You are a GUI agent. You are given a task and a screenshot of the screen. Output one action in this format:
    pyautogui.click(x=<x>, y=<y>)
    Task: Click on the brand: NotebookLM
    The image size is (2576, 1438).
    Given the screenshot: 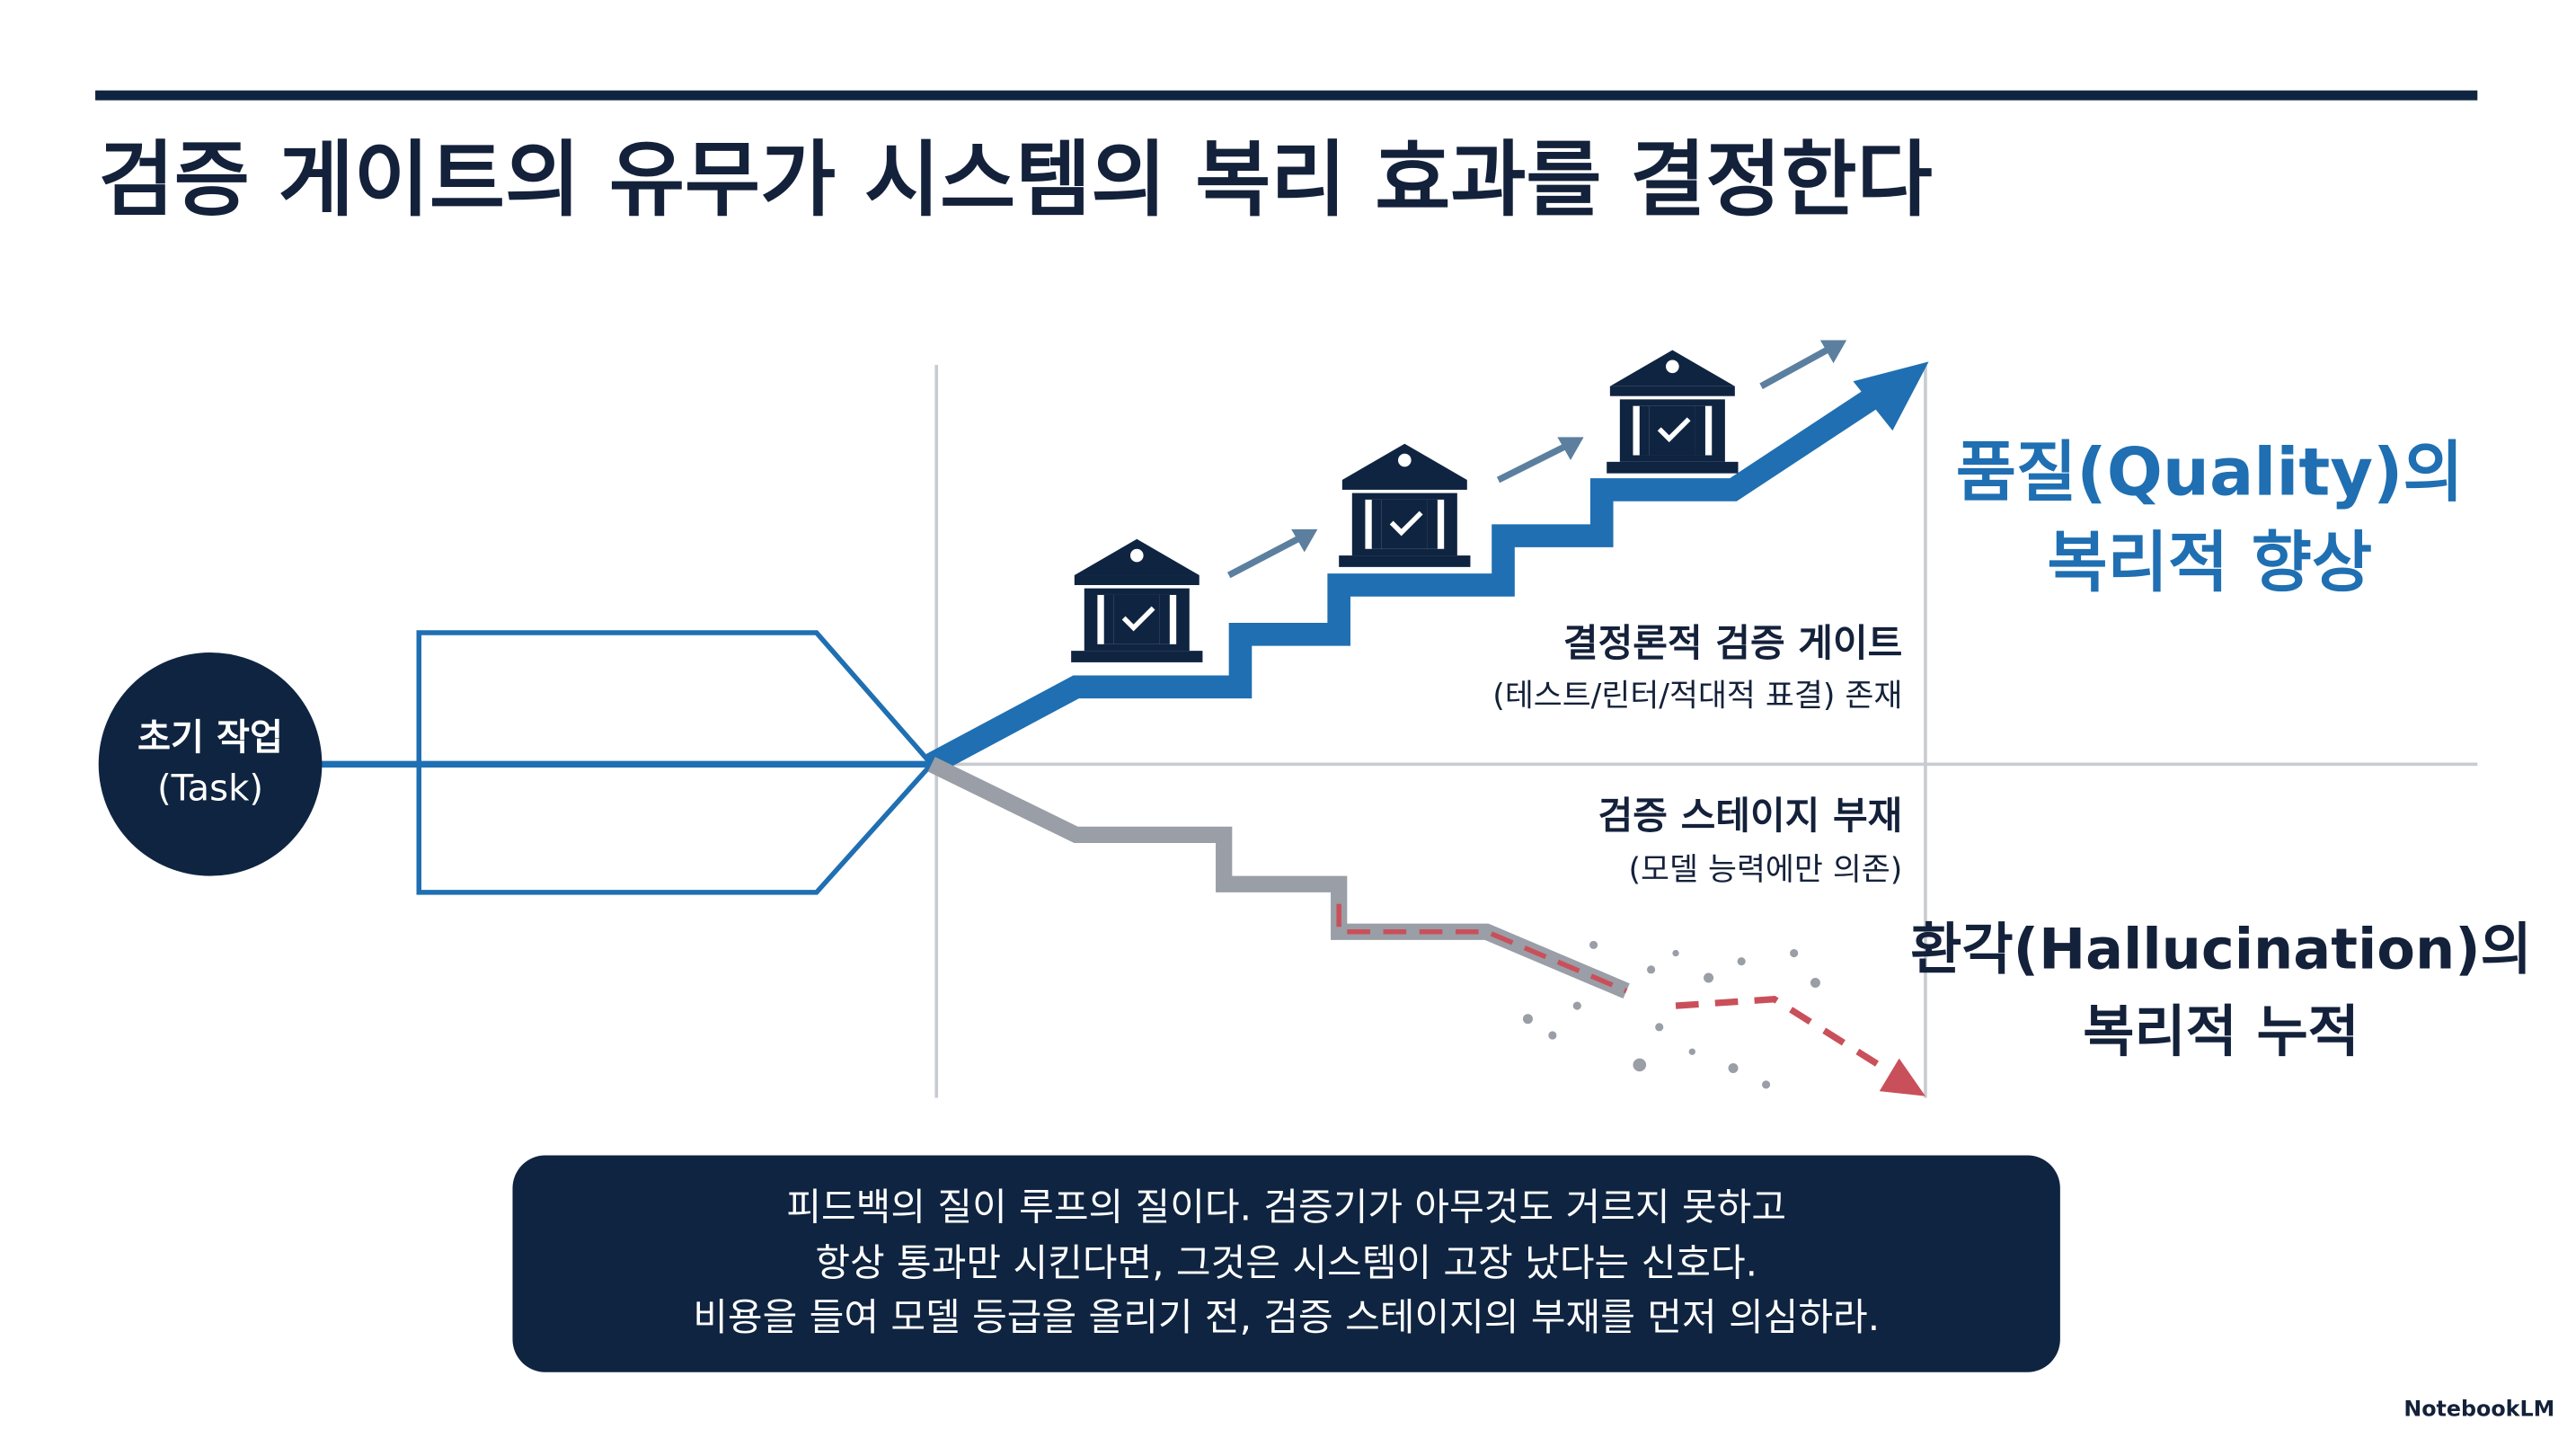 What is the action you would take?
    pyautogui.click(x=2478, y=1408)
    